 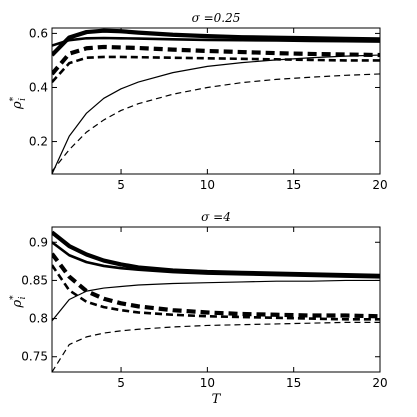 What do you see at coordinates (216, 217) in the screenshot?
I see `chart-title: σ =4` at bounding box center [216, 217].